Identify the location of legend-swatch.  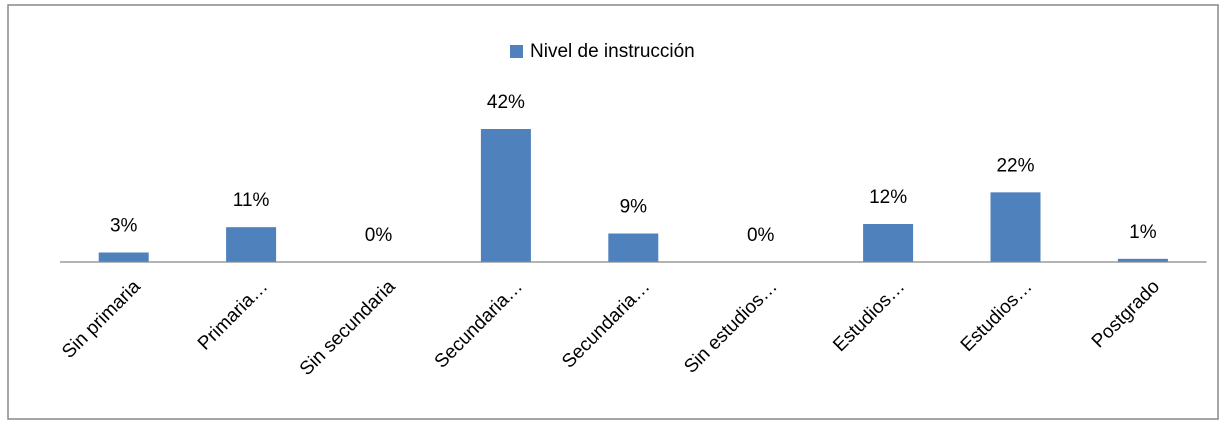
(516, 51).